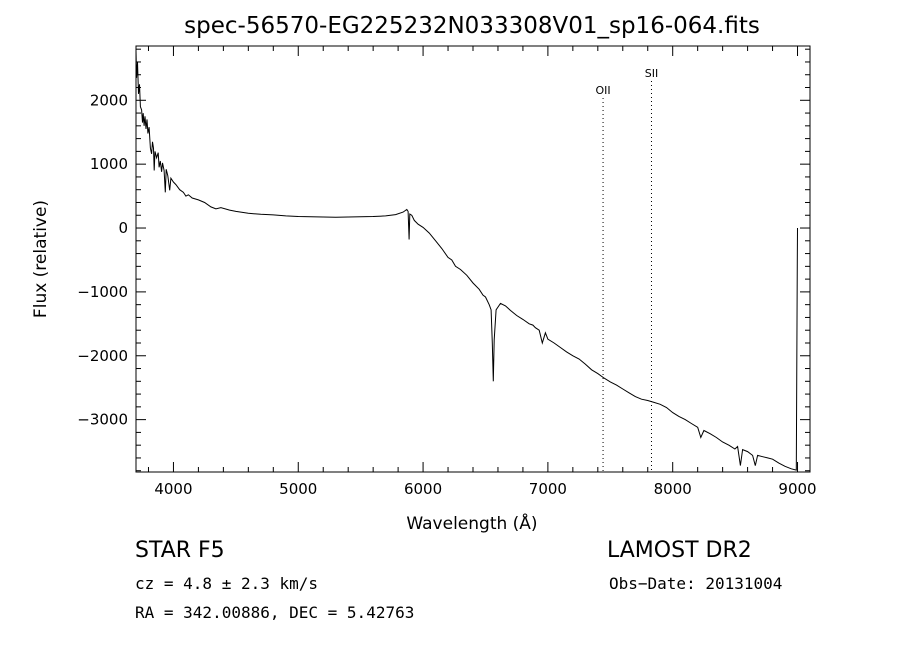  Describe the element at coordinates (109, 100) in the screenshot. I see `y-tick-label: 2000` at that location.